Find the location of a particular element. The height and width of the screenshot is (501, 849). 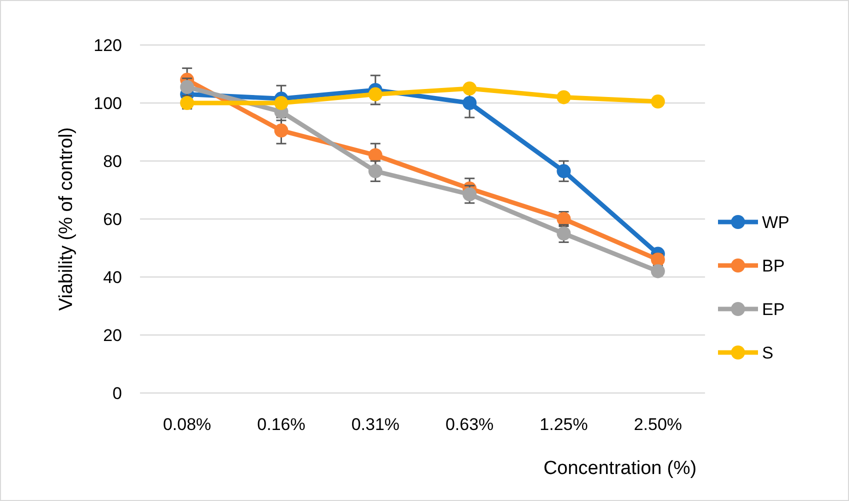

x-tick-label: 2.50% is located at coordinates (658, 424).